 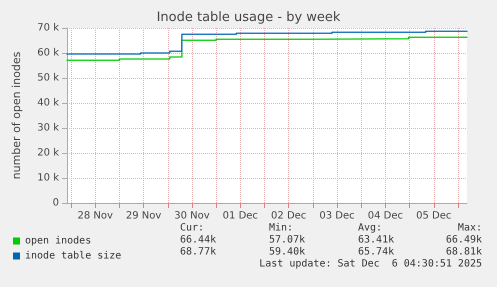 I want to click on y-tick-label: 50 k, so click(x=48, y=78).